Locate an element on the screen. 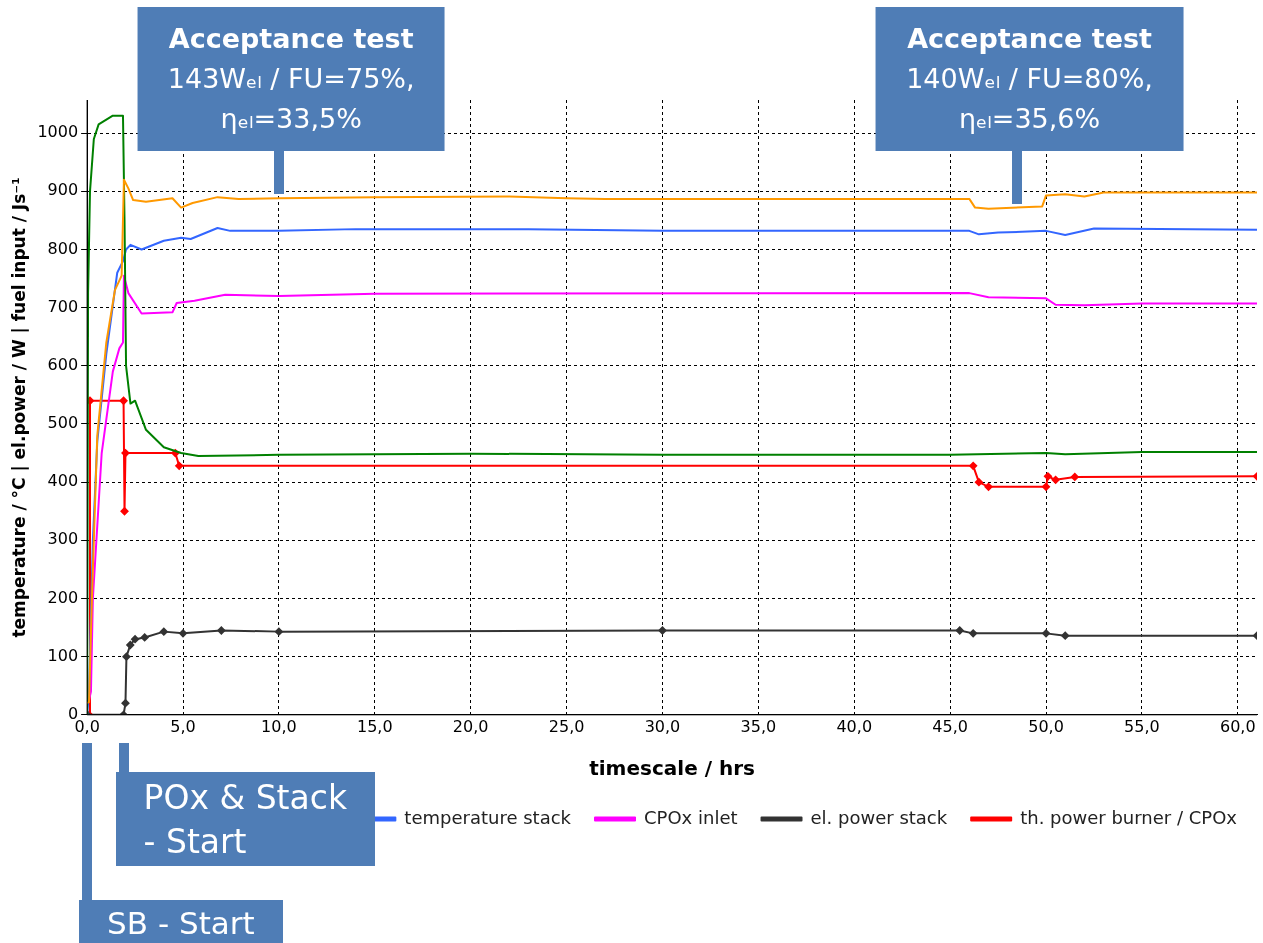  x-tick-label: 25,0 is located at coordinates (566, 726).